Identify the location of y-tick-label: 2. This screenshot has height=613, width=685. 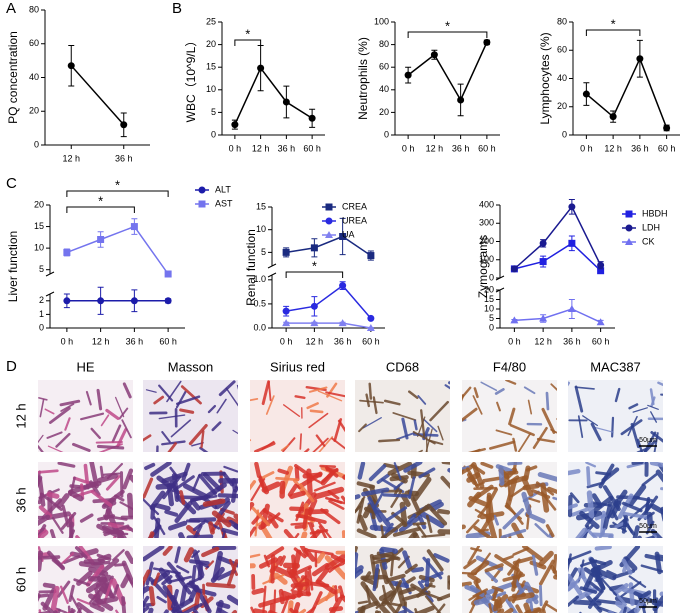
(41, 300).